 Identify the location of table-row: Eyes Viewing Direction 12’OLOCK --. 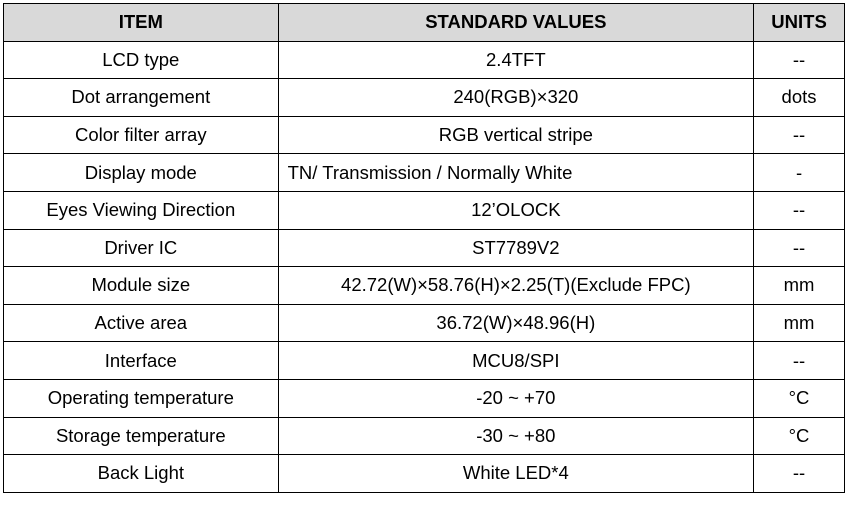
(424, 210).